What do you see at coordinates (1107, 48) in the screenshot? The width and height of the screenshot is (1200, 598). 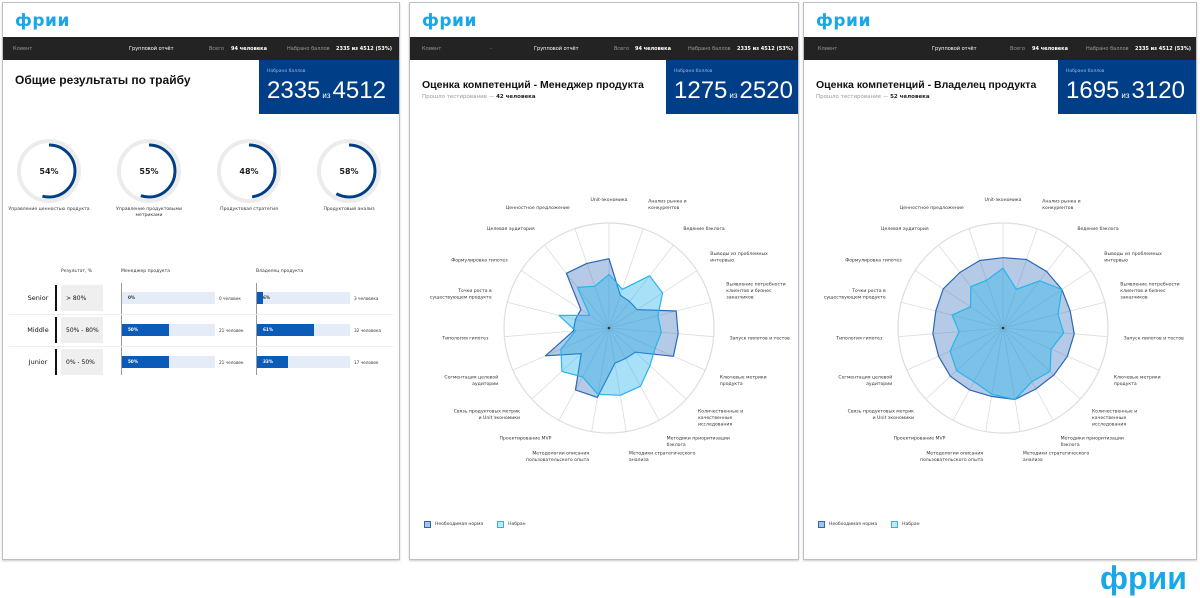 I see `score-label: Набрано баллов` at bounding box center [1107, 48].